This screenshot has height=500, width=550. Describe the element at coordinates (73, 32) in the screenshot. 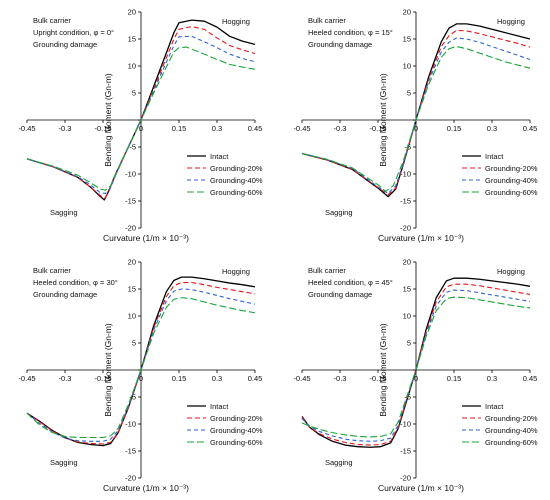

I see `annotation-text: Upright condition, φ = 0°` at that location.